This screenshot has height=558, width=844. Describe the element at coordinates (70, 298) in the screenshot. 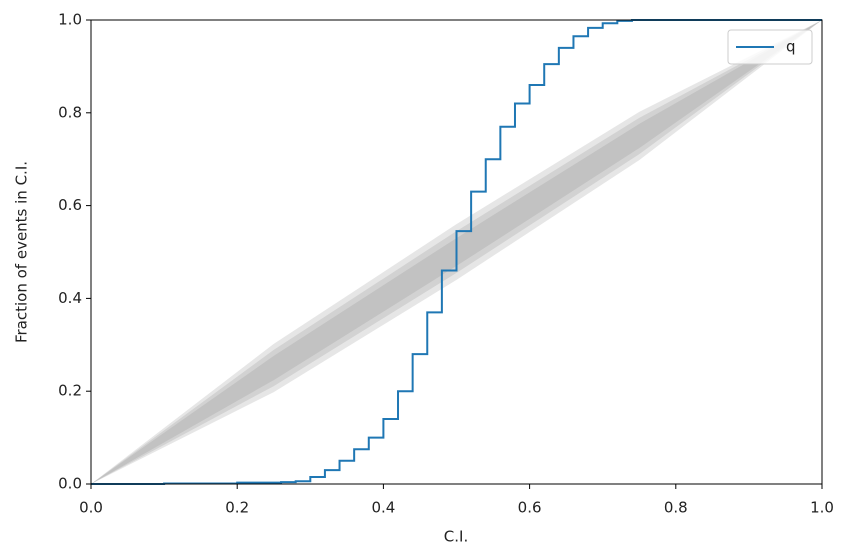

I see `y-tick-label: 0.4` at that location.